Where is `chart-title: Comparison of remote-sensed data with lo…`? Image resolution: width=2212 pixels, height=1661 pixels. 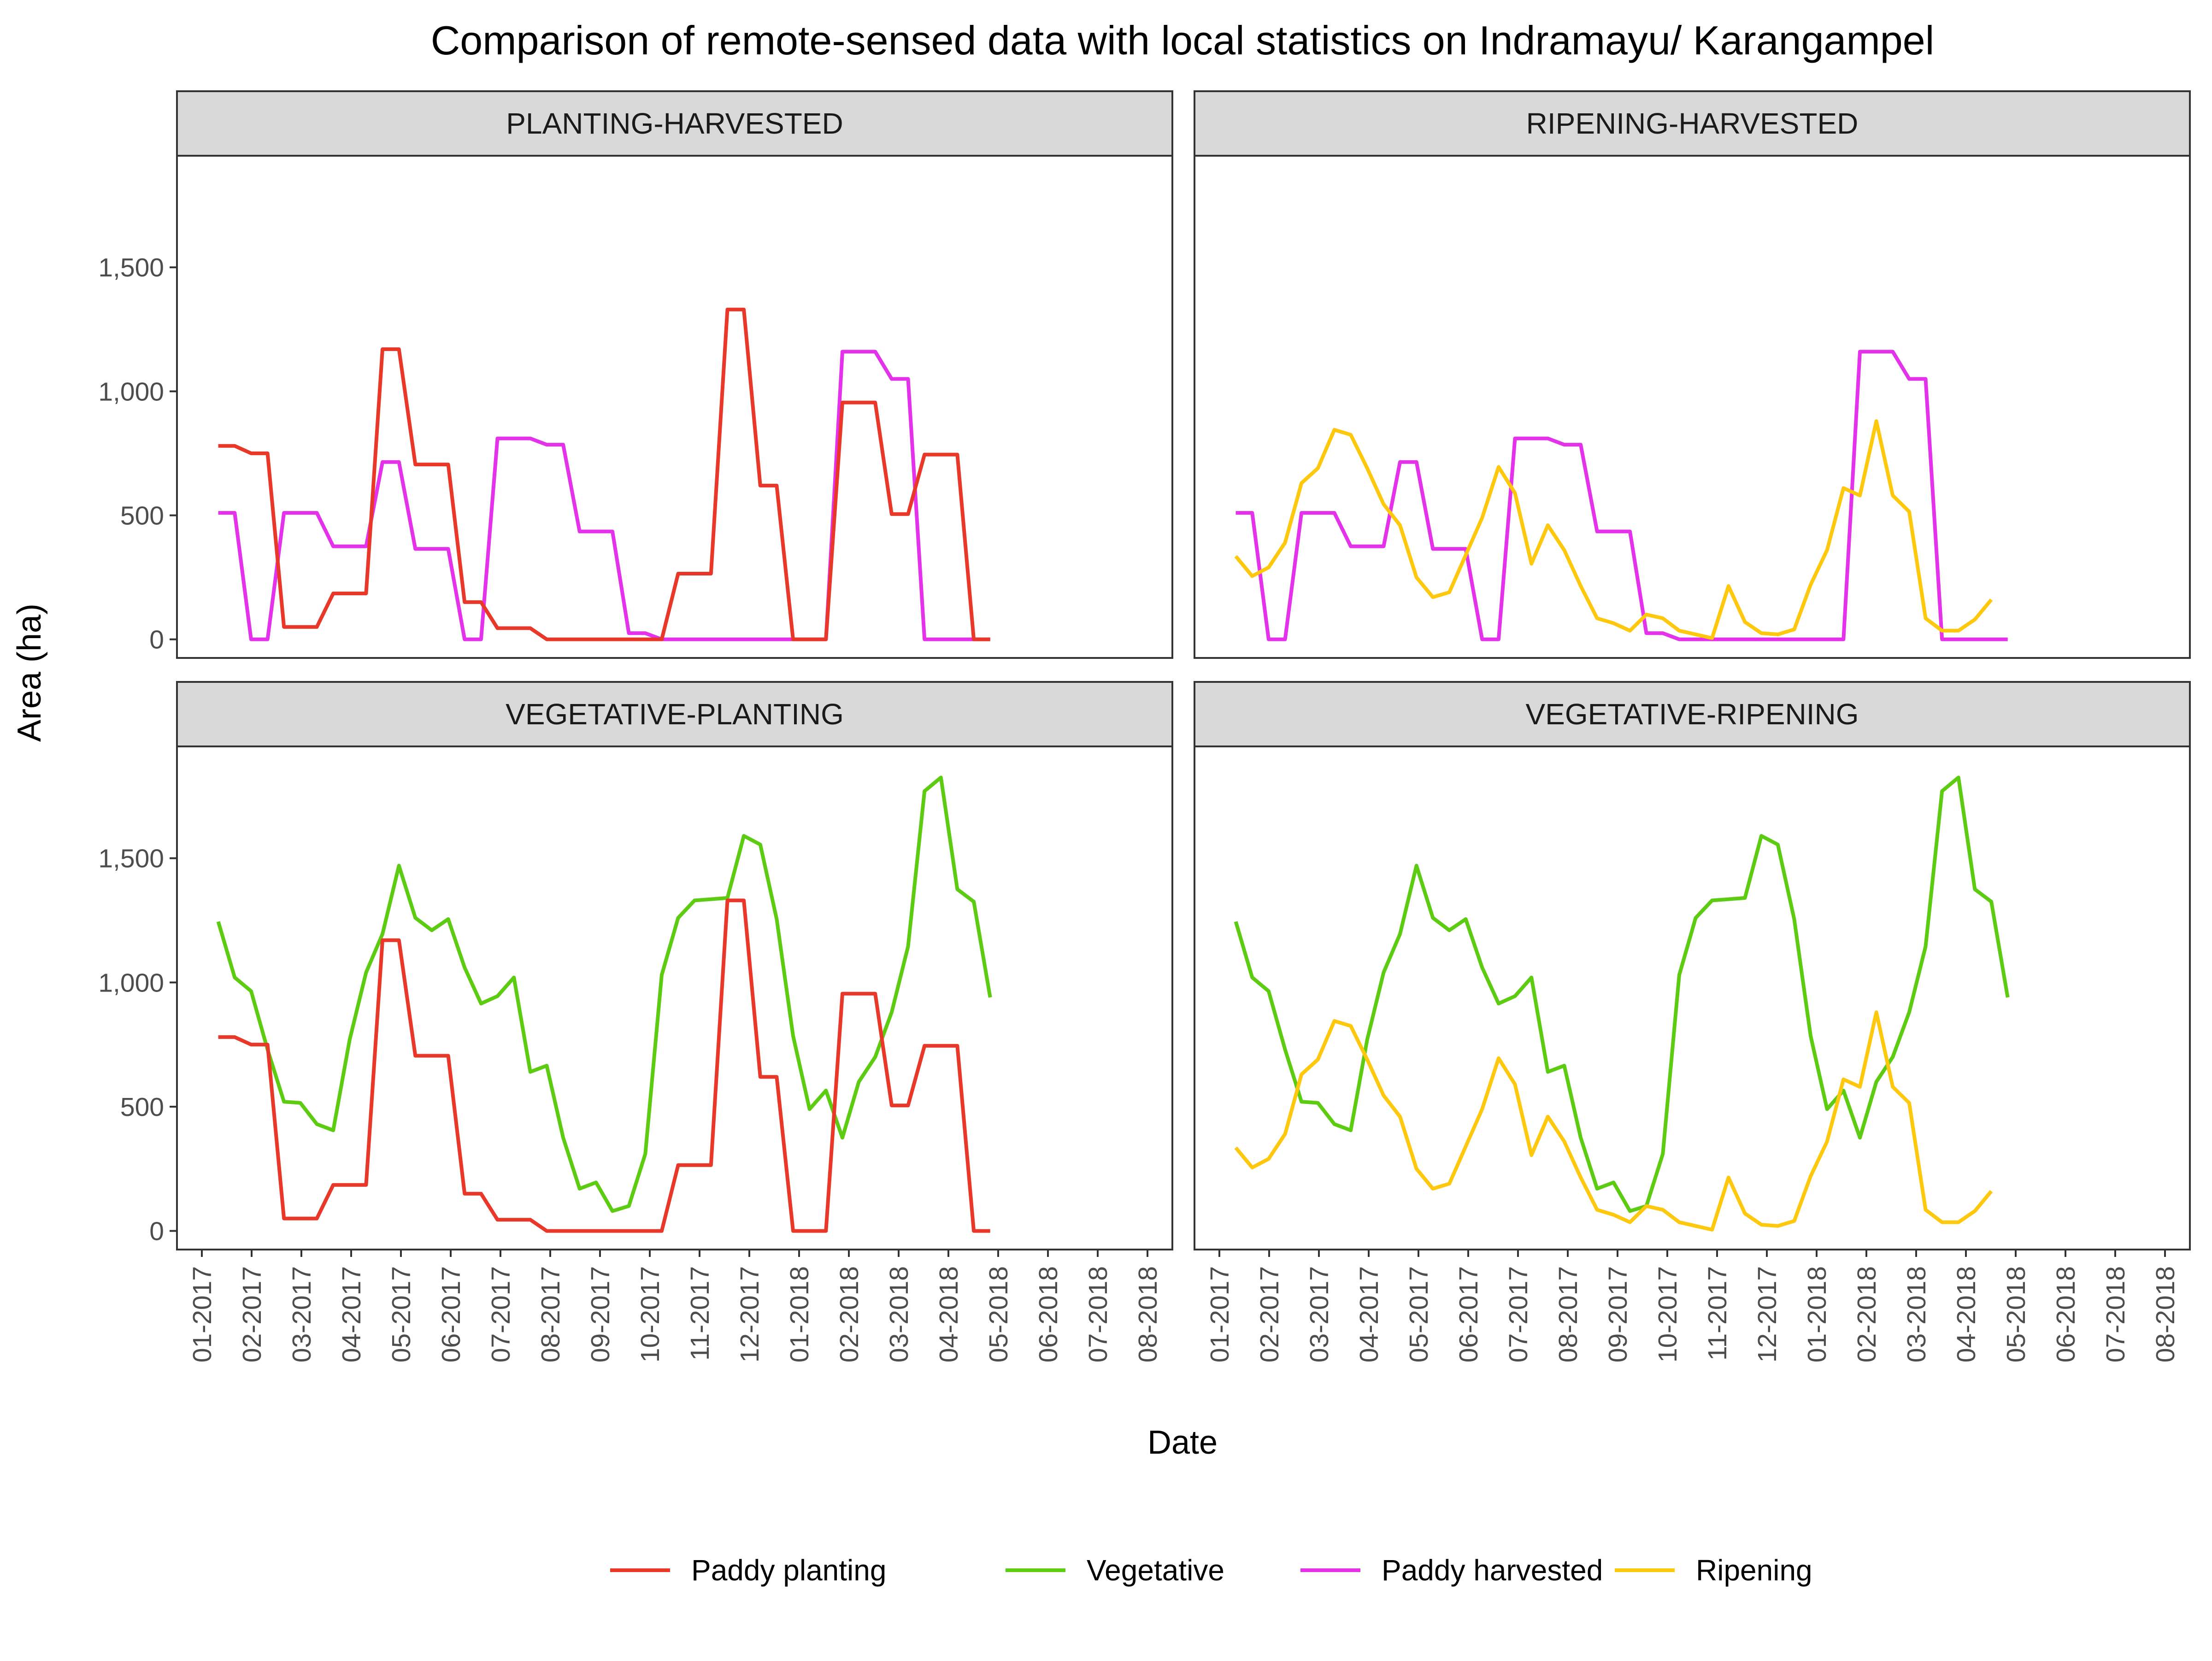
chart-title: Comparison of remote-sensed data with lo… is located at coordinates (1183, 40).